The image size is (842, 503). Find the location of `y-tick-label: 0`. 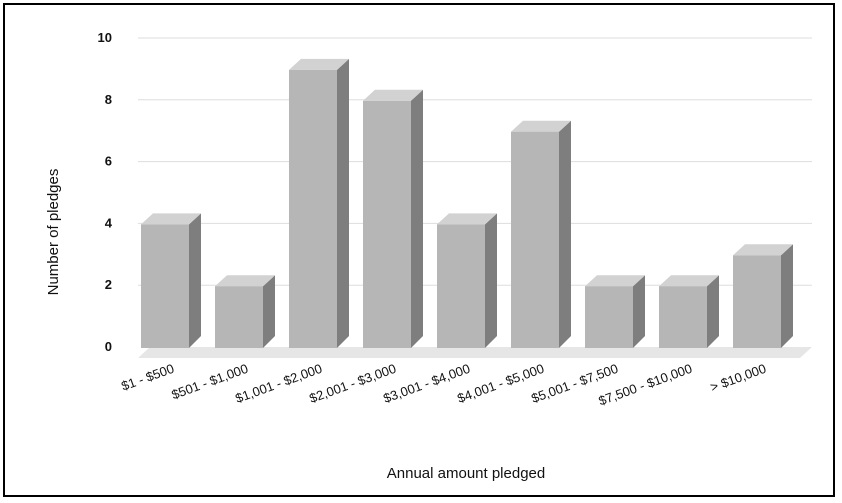

y-tick-label: 0 is located at coordinates (108, 346).